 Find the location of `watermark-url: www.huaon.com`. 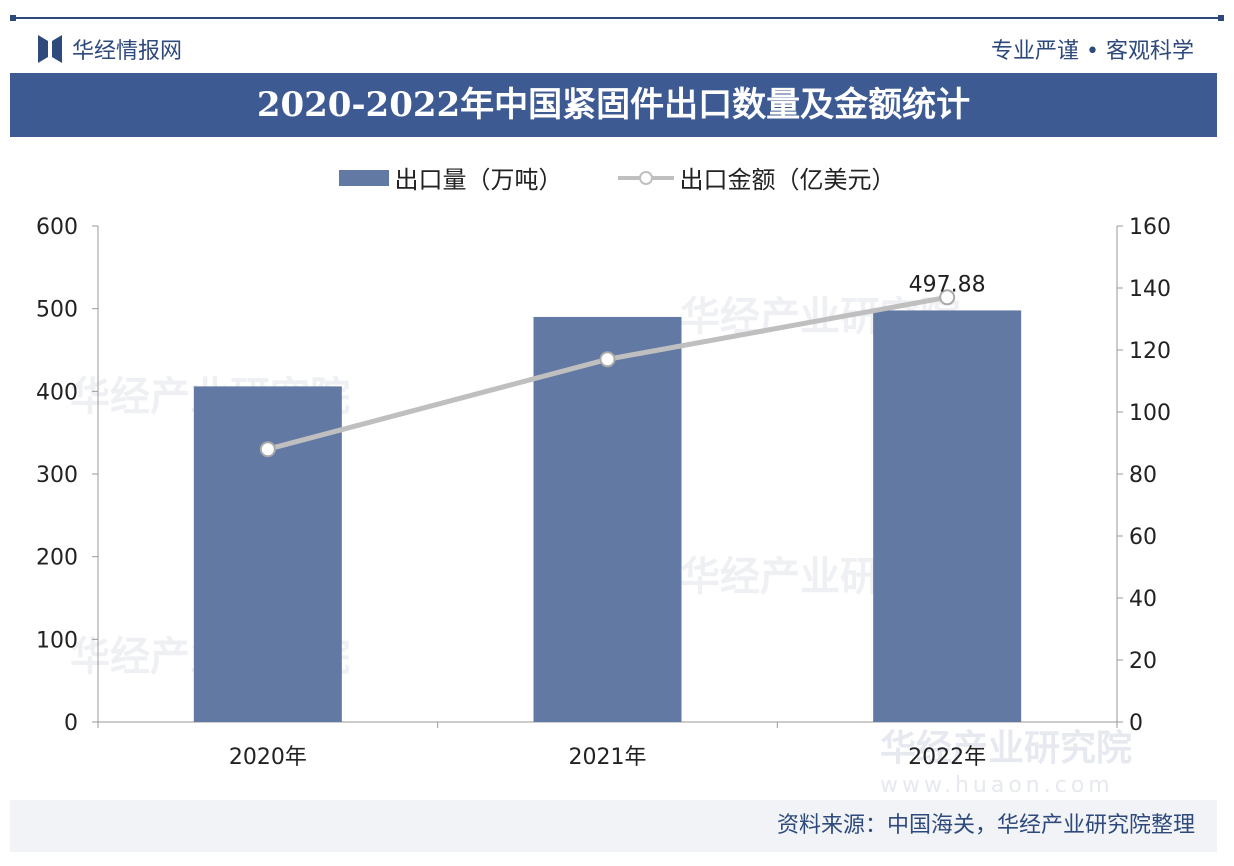

watermark-url: www.huaon.com is located at coordinates (997, 785).